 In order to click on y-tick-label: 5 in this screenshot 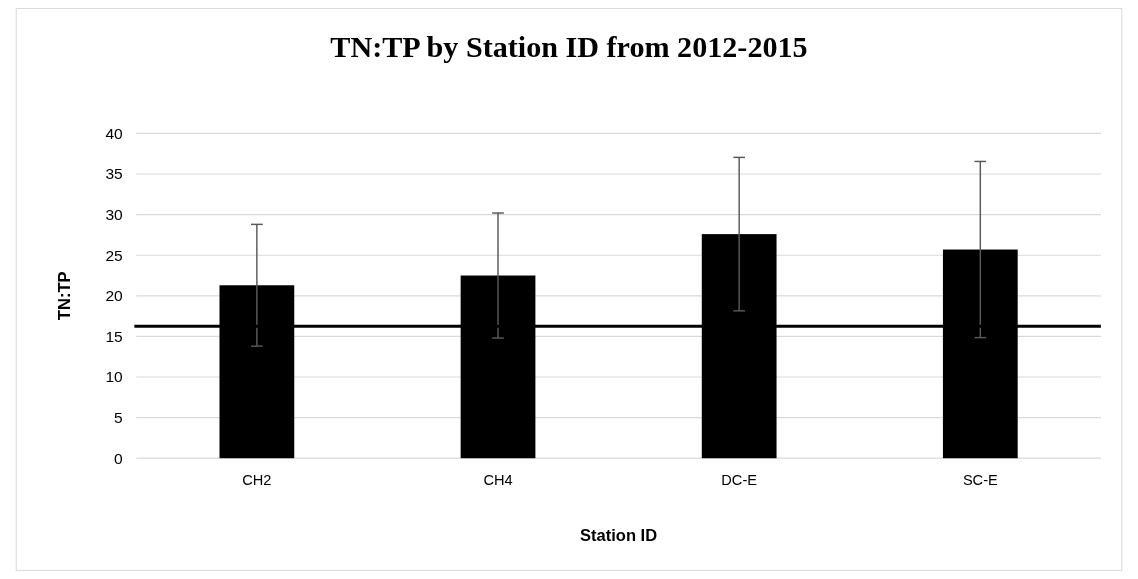, I will do `click(118, 418)`.